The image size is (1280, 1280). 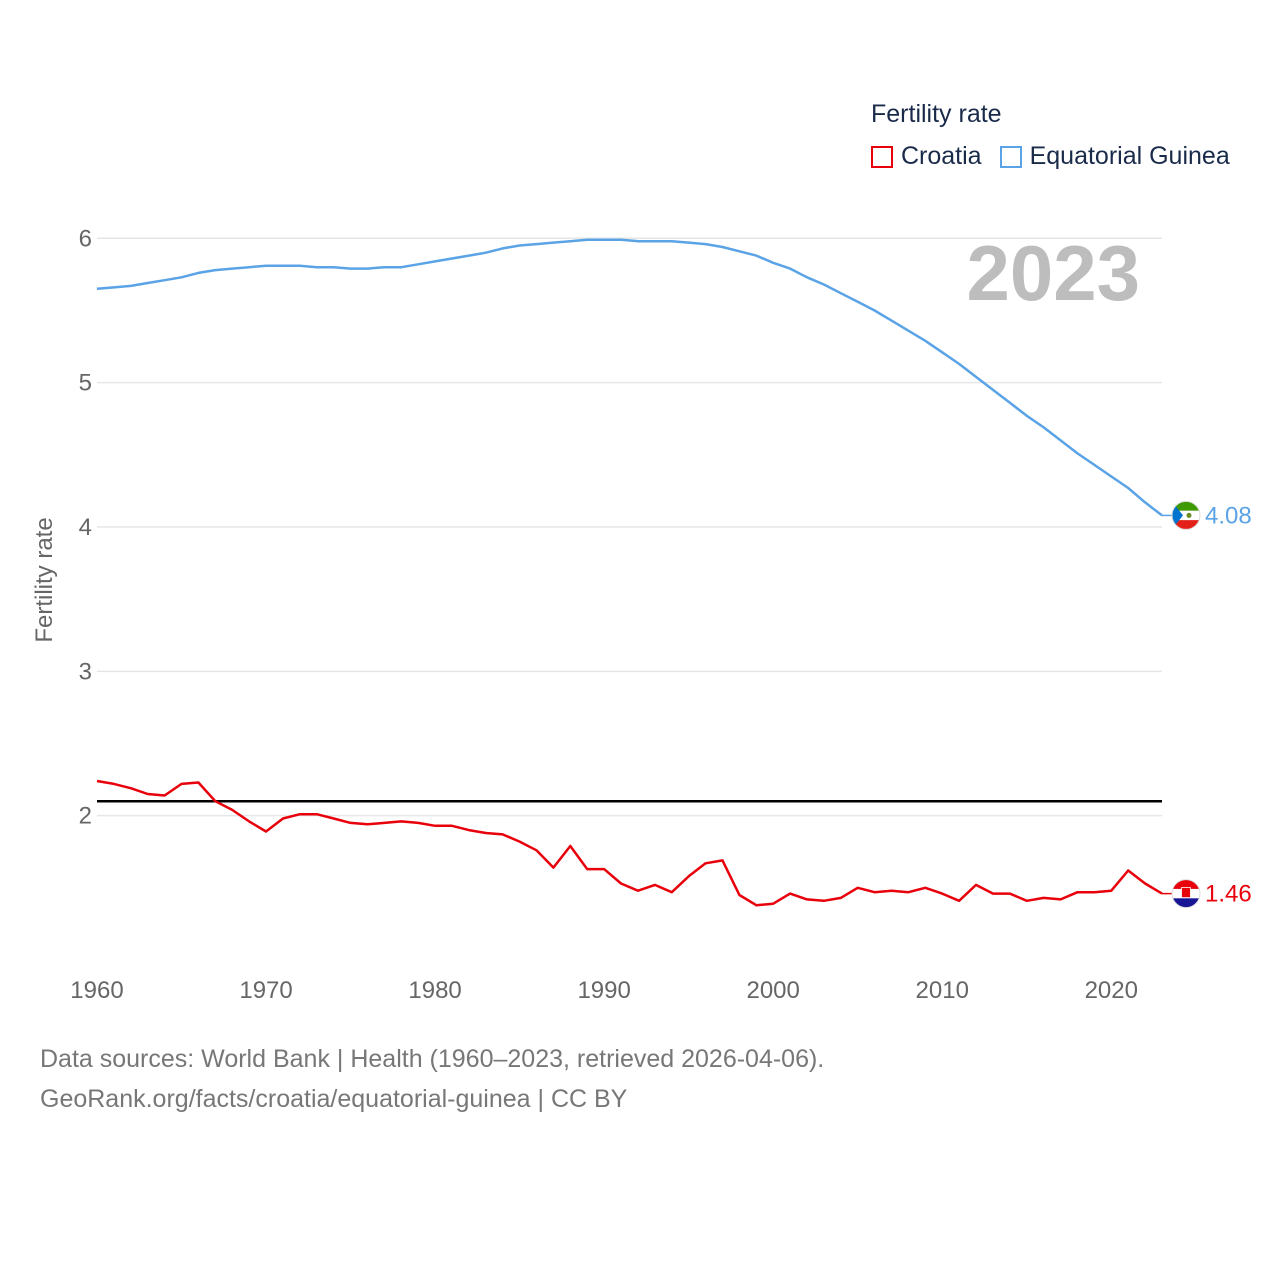 I want to click on x-tick-1980: 1980, so click(x=434, y=990).